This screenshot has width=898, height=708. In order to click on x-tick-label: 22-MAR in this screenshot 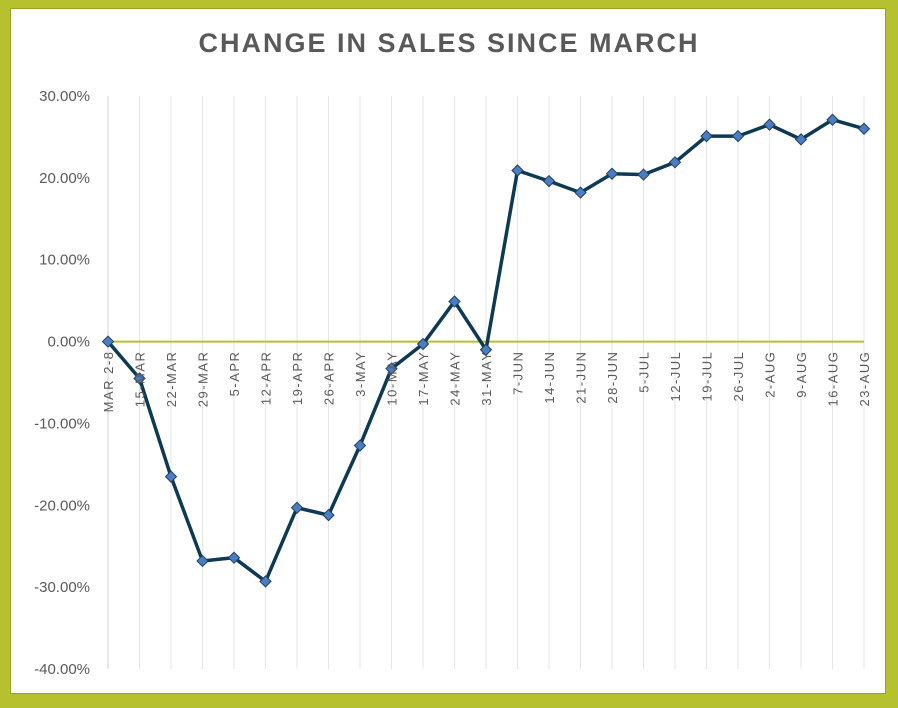, I will do `click(171, 379)`.